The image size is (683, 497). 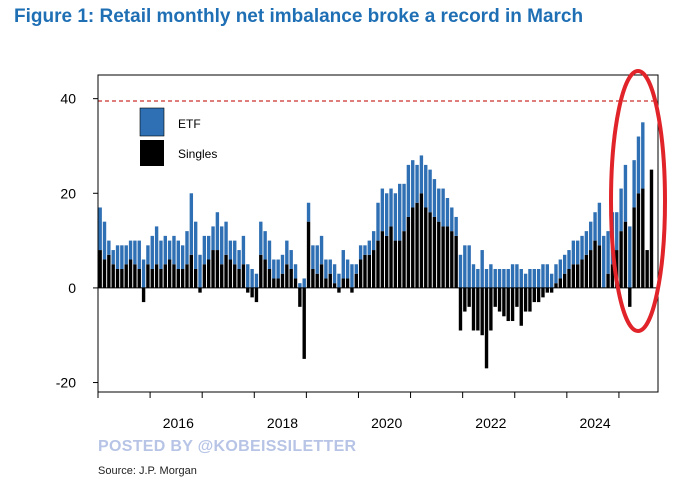 What do you see at coordinates (68, 99) in the screenshot?
I see `y-tick-label: 40` at bounding box center [68, 99].